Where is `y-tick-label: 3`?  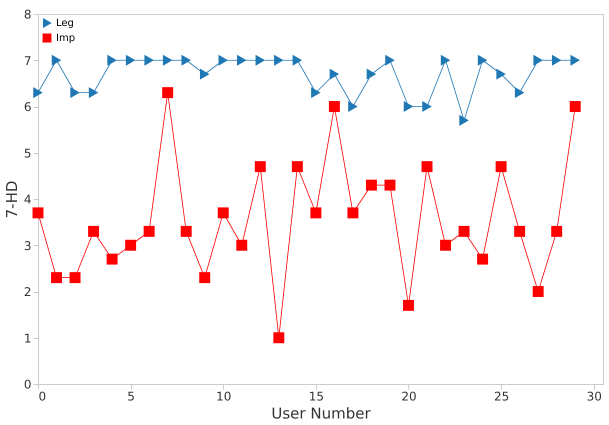 y-tick-label: 3 is located at coordinates (28, 245).